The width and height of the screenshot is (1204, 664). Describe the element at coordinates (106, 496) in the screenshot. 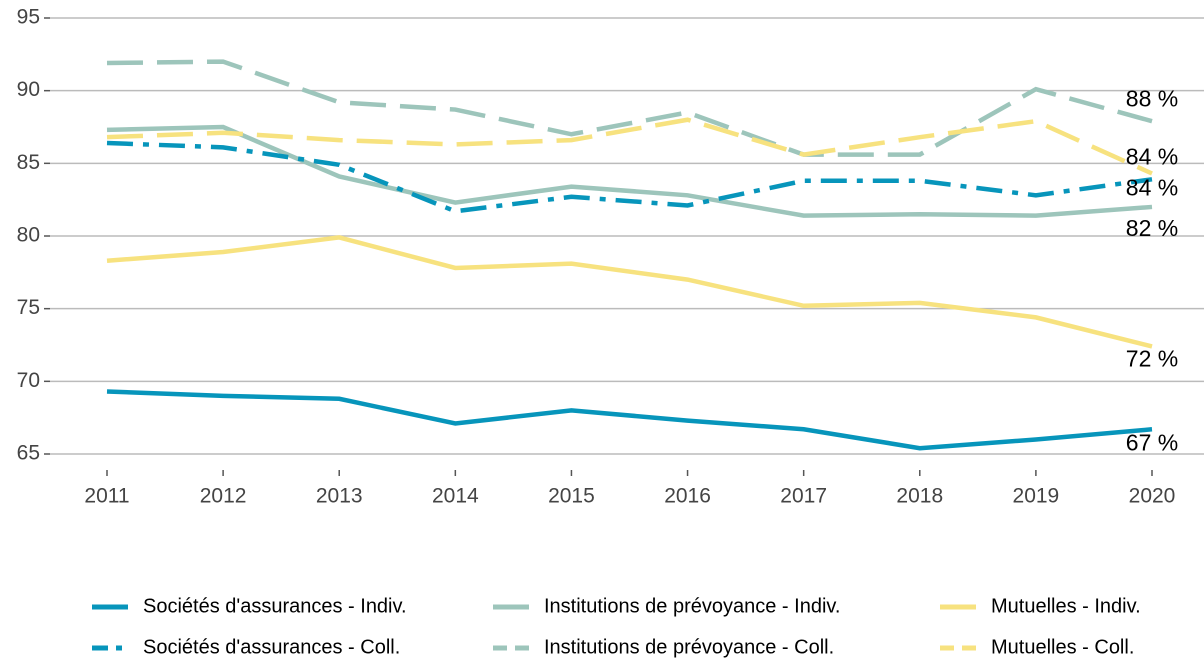

I see `x-tick-label: 2011` at that location.